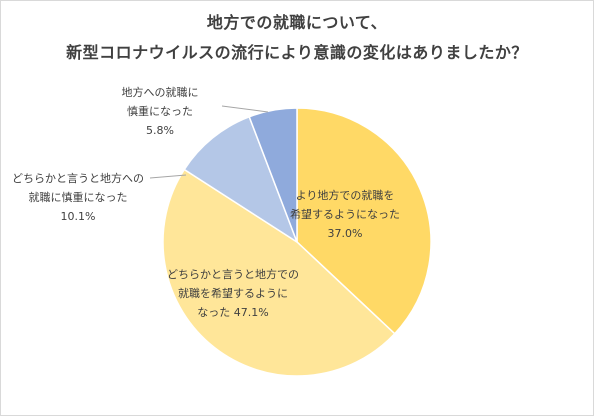 This screenshot has width=594, height=416. Describe the element at coordinates (232, 312) in the screenshot. I see `slice-value-label-2: なった 47.1%` at that location.